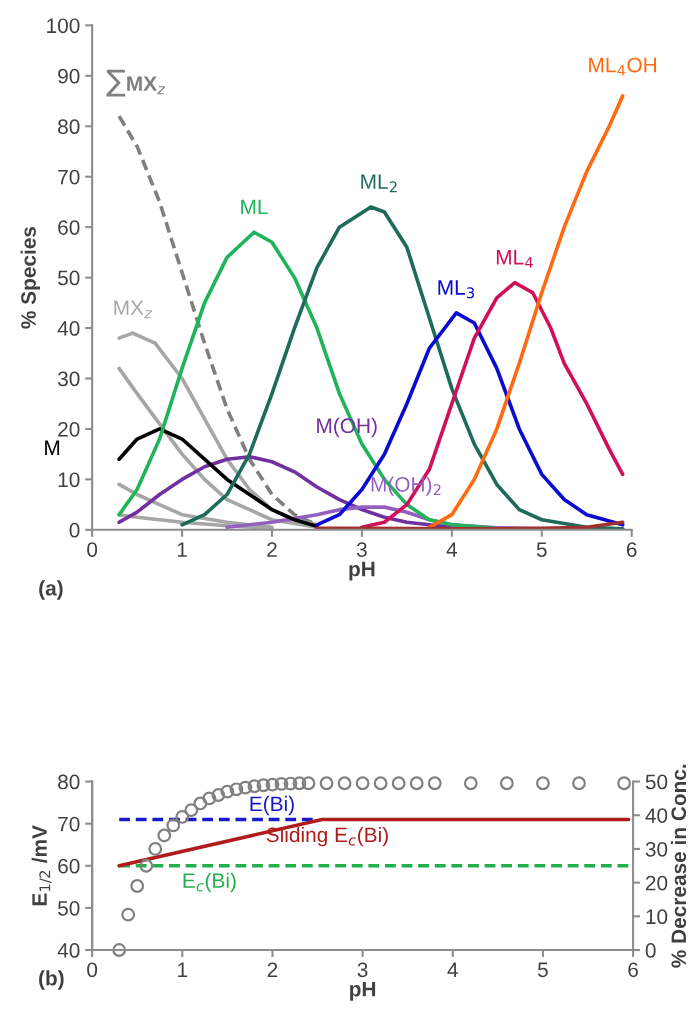 Image resolution: width=698 pixels, height=1015 pixels. What do you see at coordinates (254, 206) in the screenshot?
I see `series-label: ML` at bounding box center [254, 206].